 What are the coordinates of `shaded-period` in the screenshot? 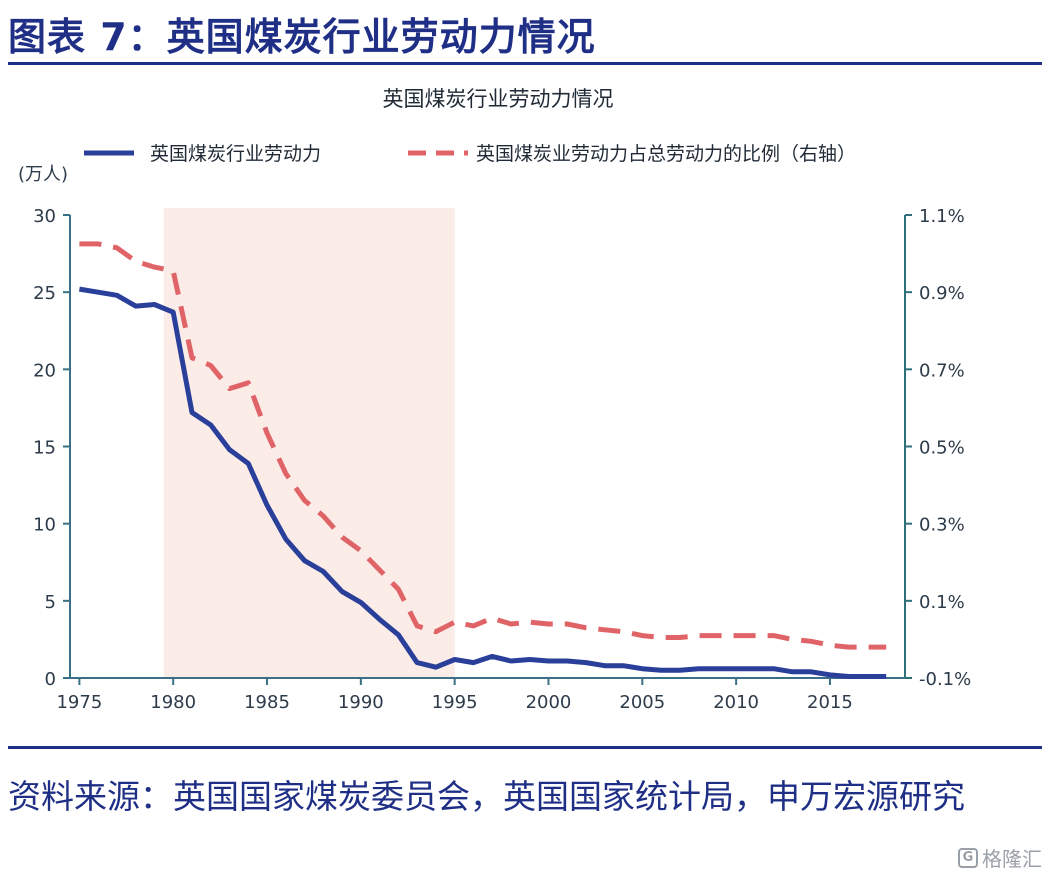 It's located at (309, 443).